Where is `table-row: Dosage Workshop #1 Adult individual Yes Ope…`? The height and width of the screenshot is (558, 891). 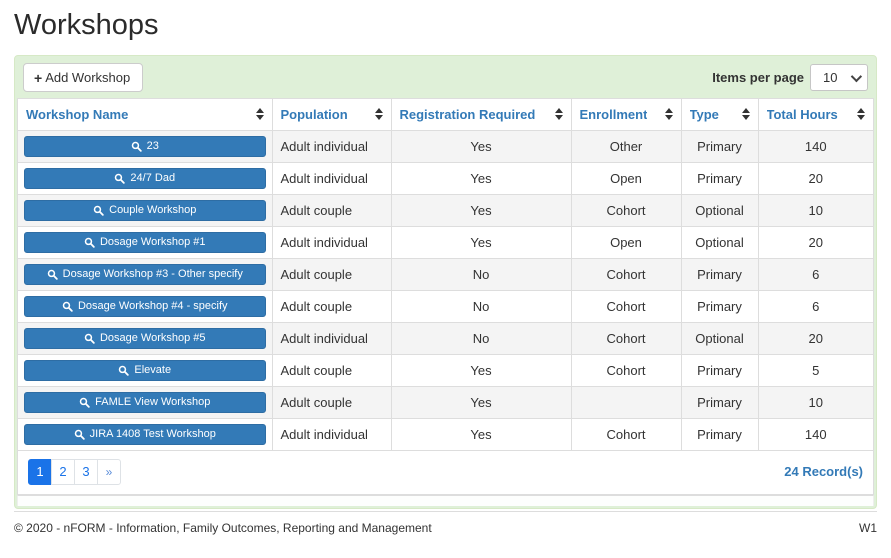
table-row: Dosage Workshop #1 Adult individual Yes Ope… is located at coordinates (445, 242).